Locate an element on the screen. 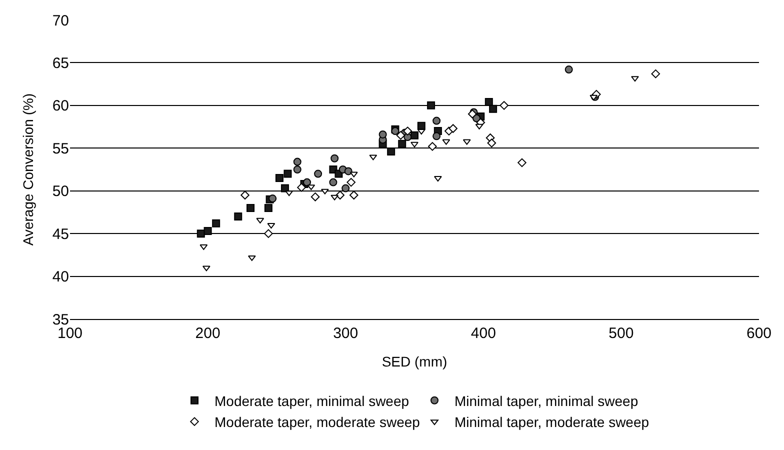 Image resolution: width=784 pixels, height=450 pixels. y-tick-label: 65 is located at coordinates (60, 63).